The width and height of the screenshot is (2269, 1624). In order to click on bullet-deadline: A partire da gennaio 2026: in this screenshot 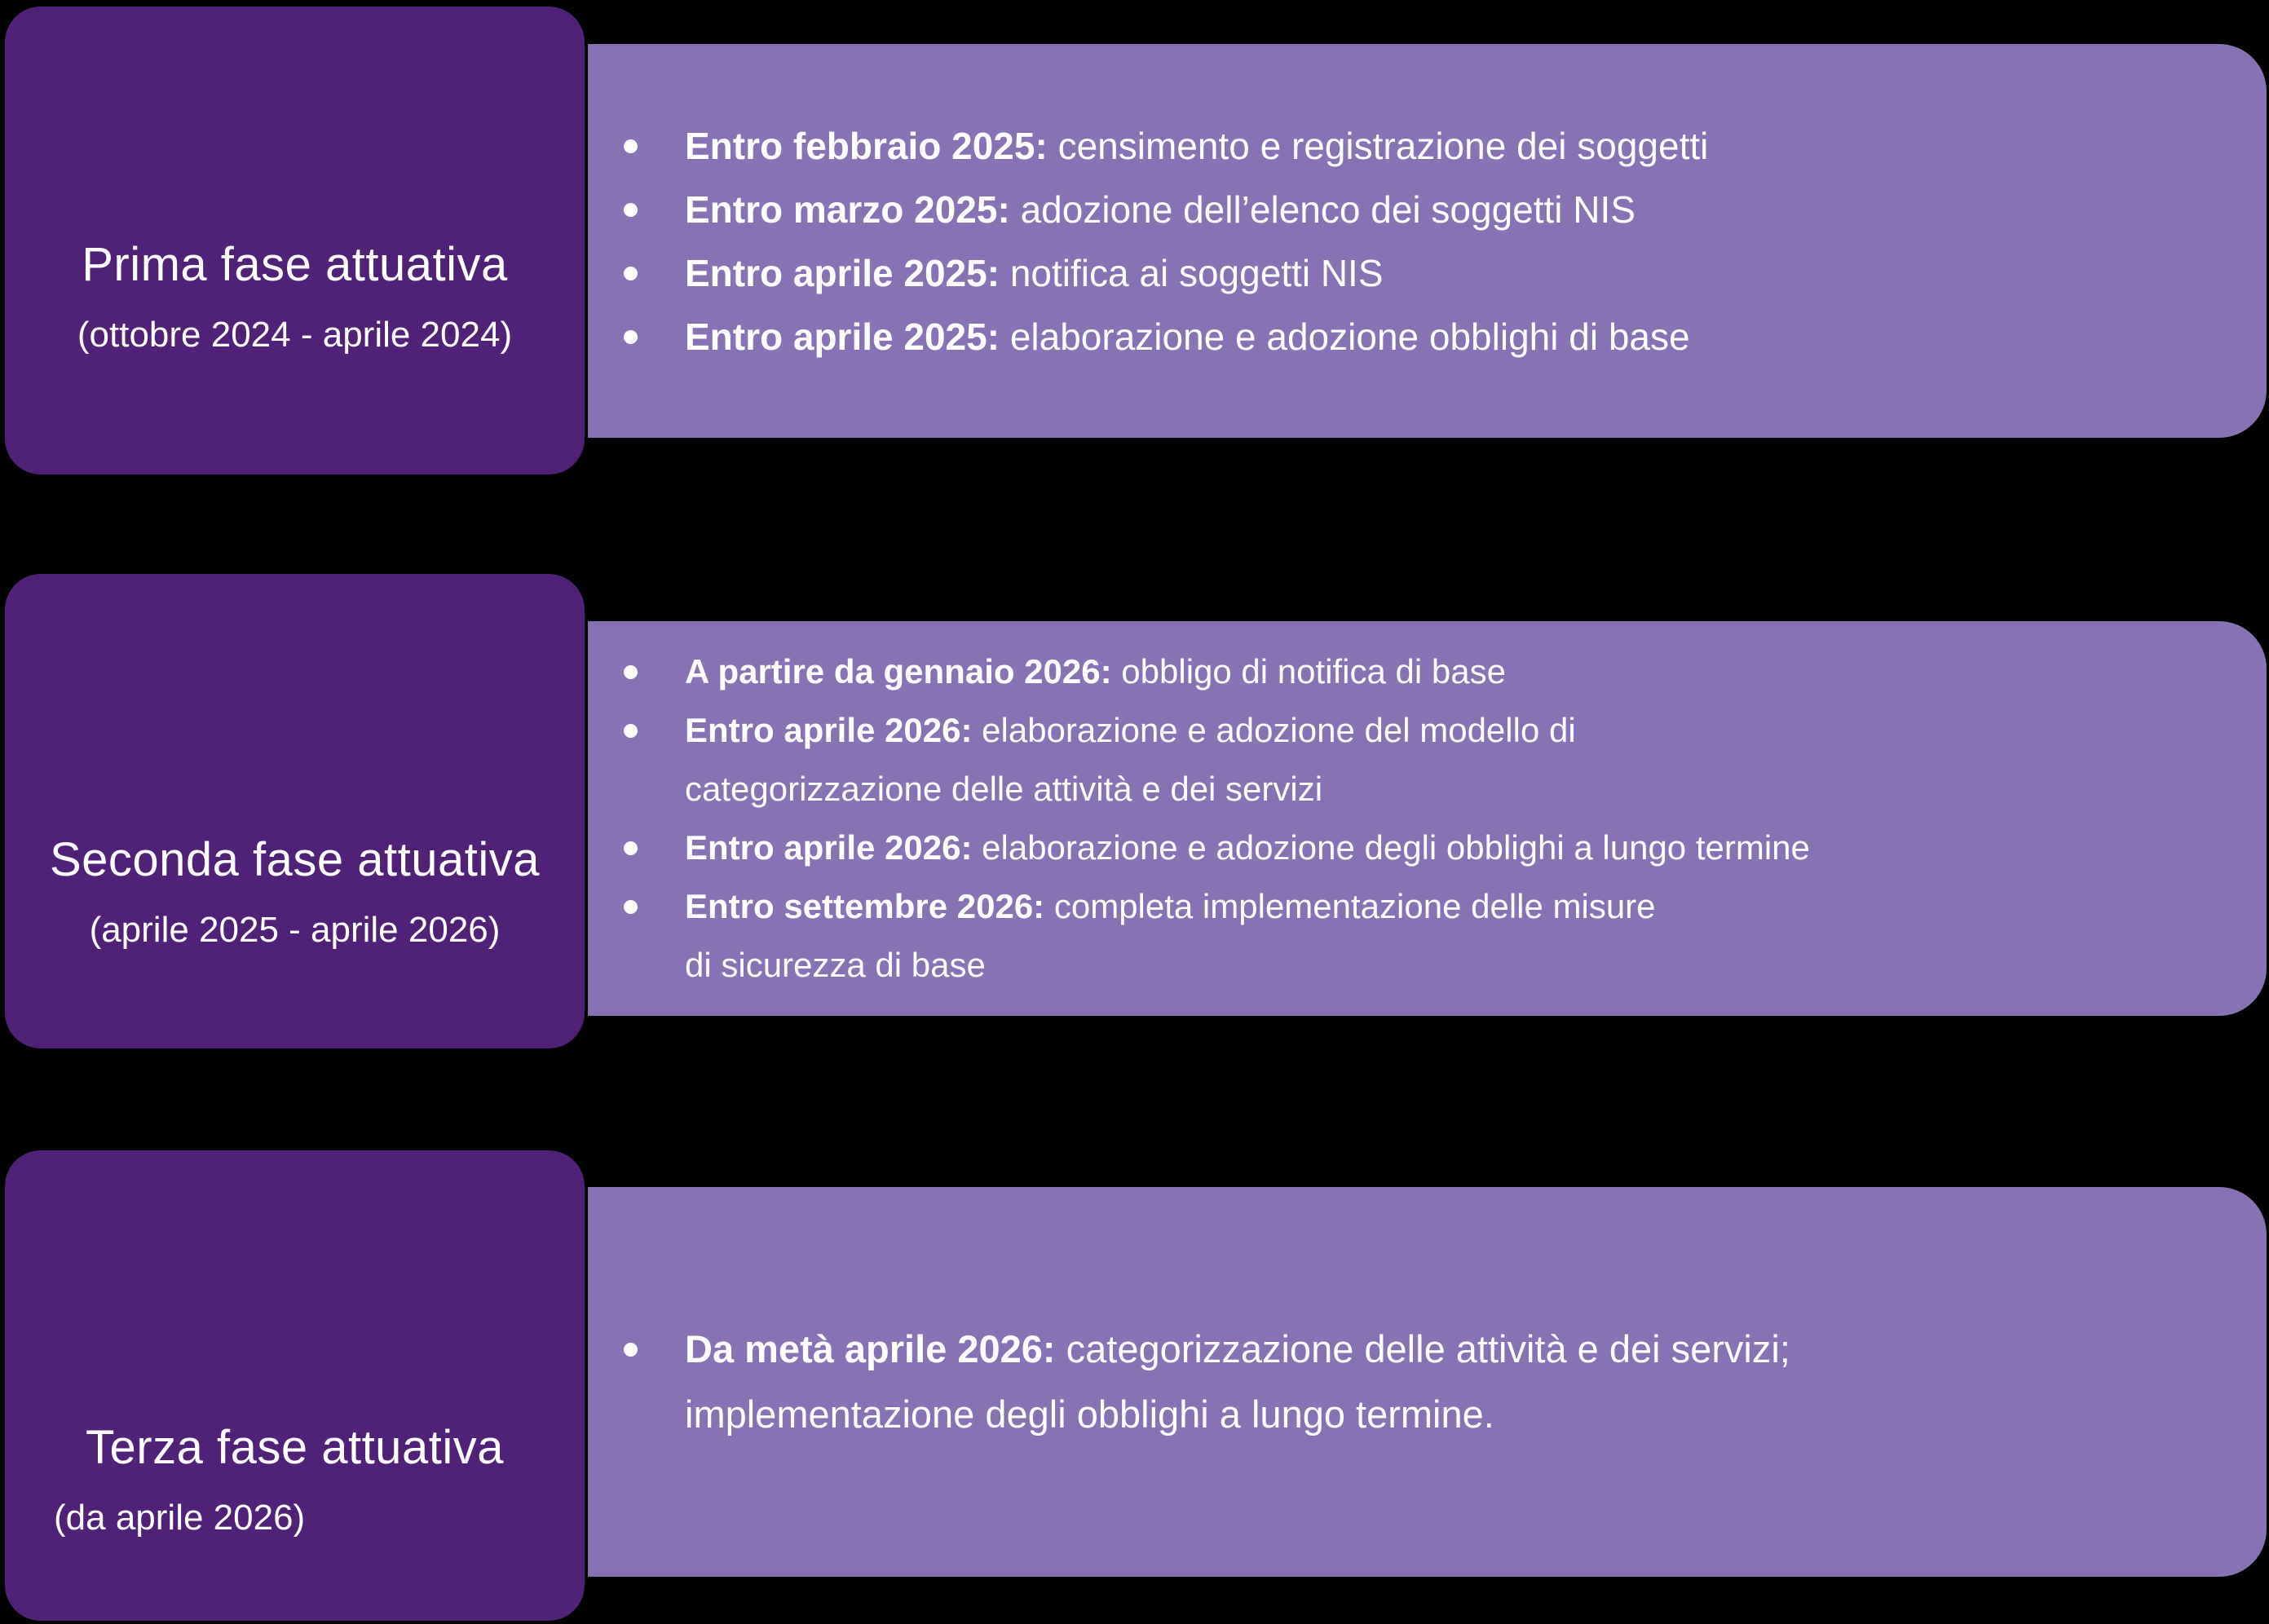, I will do `click(903, 671)`.